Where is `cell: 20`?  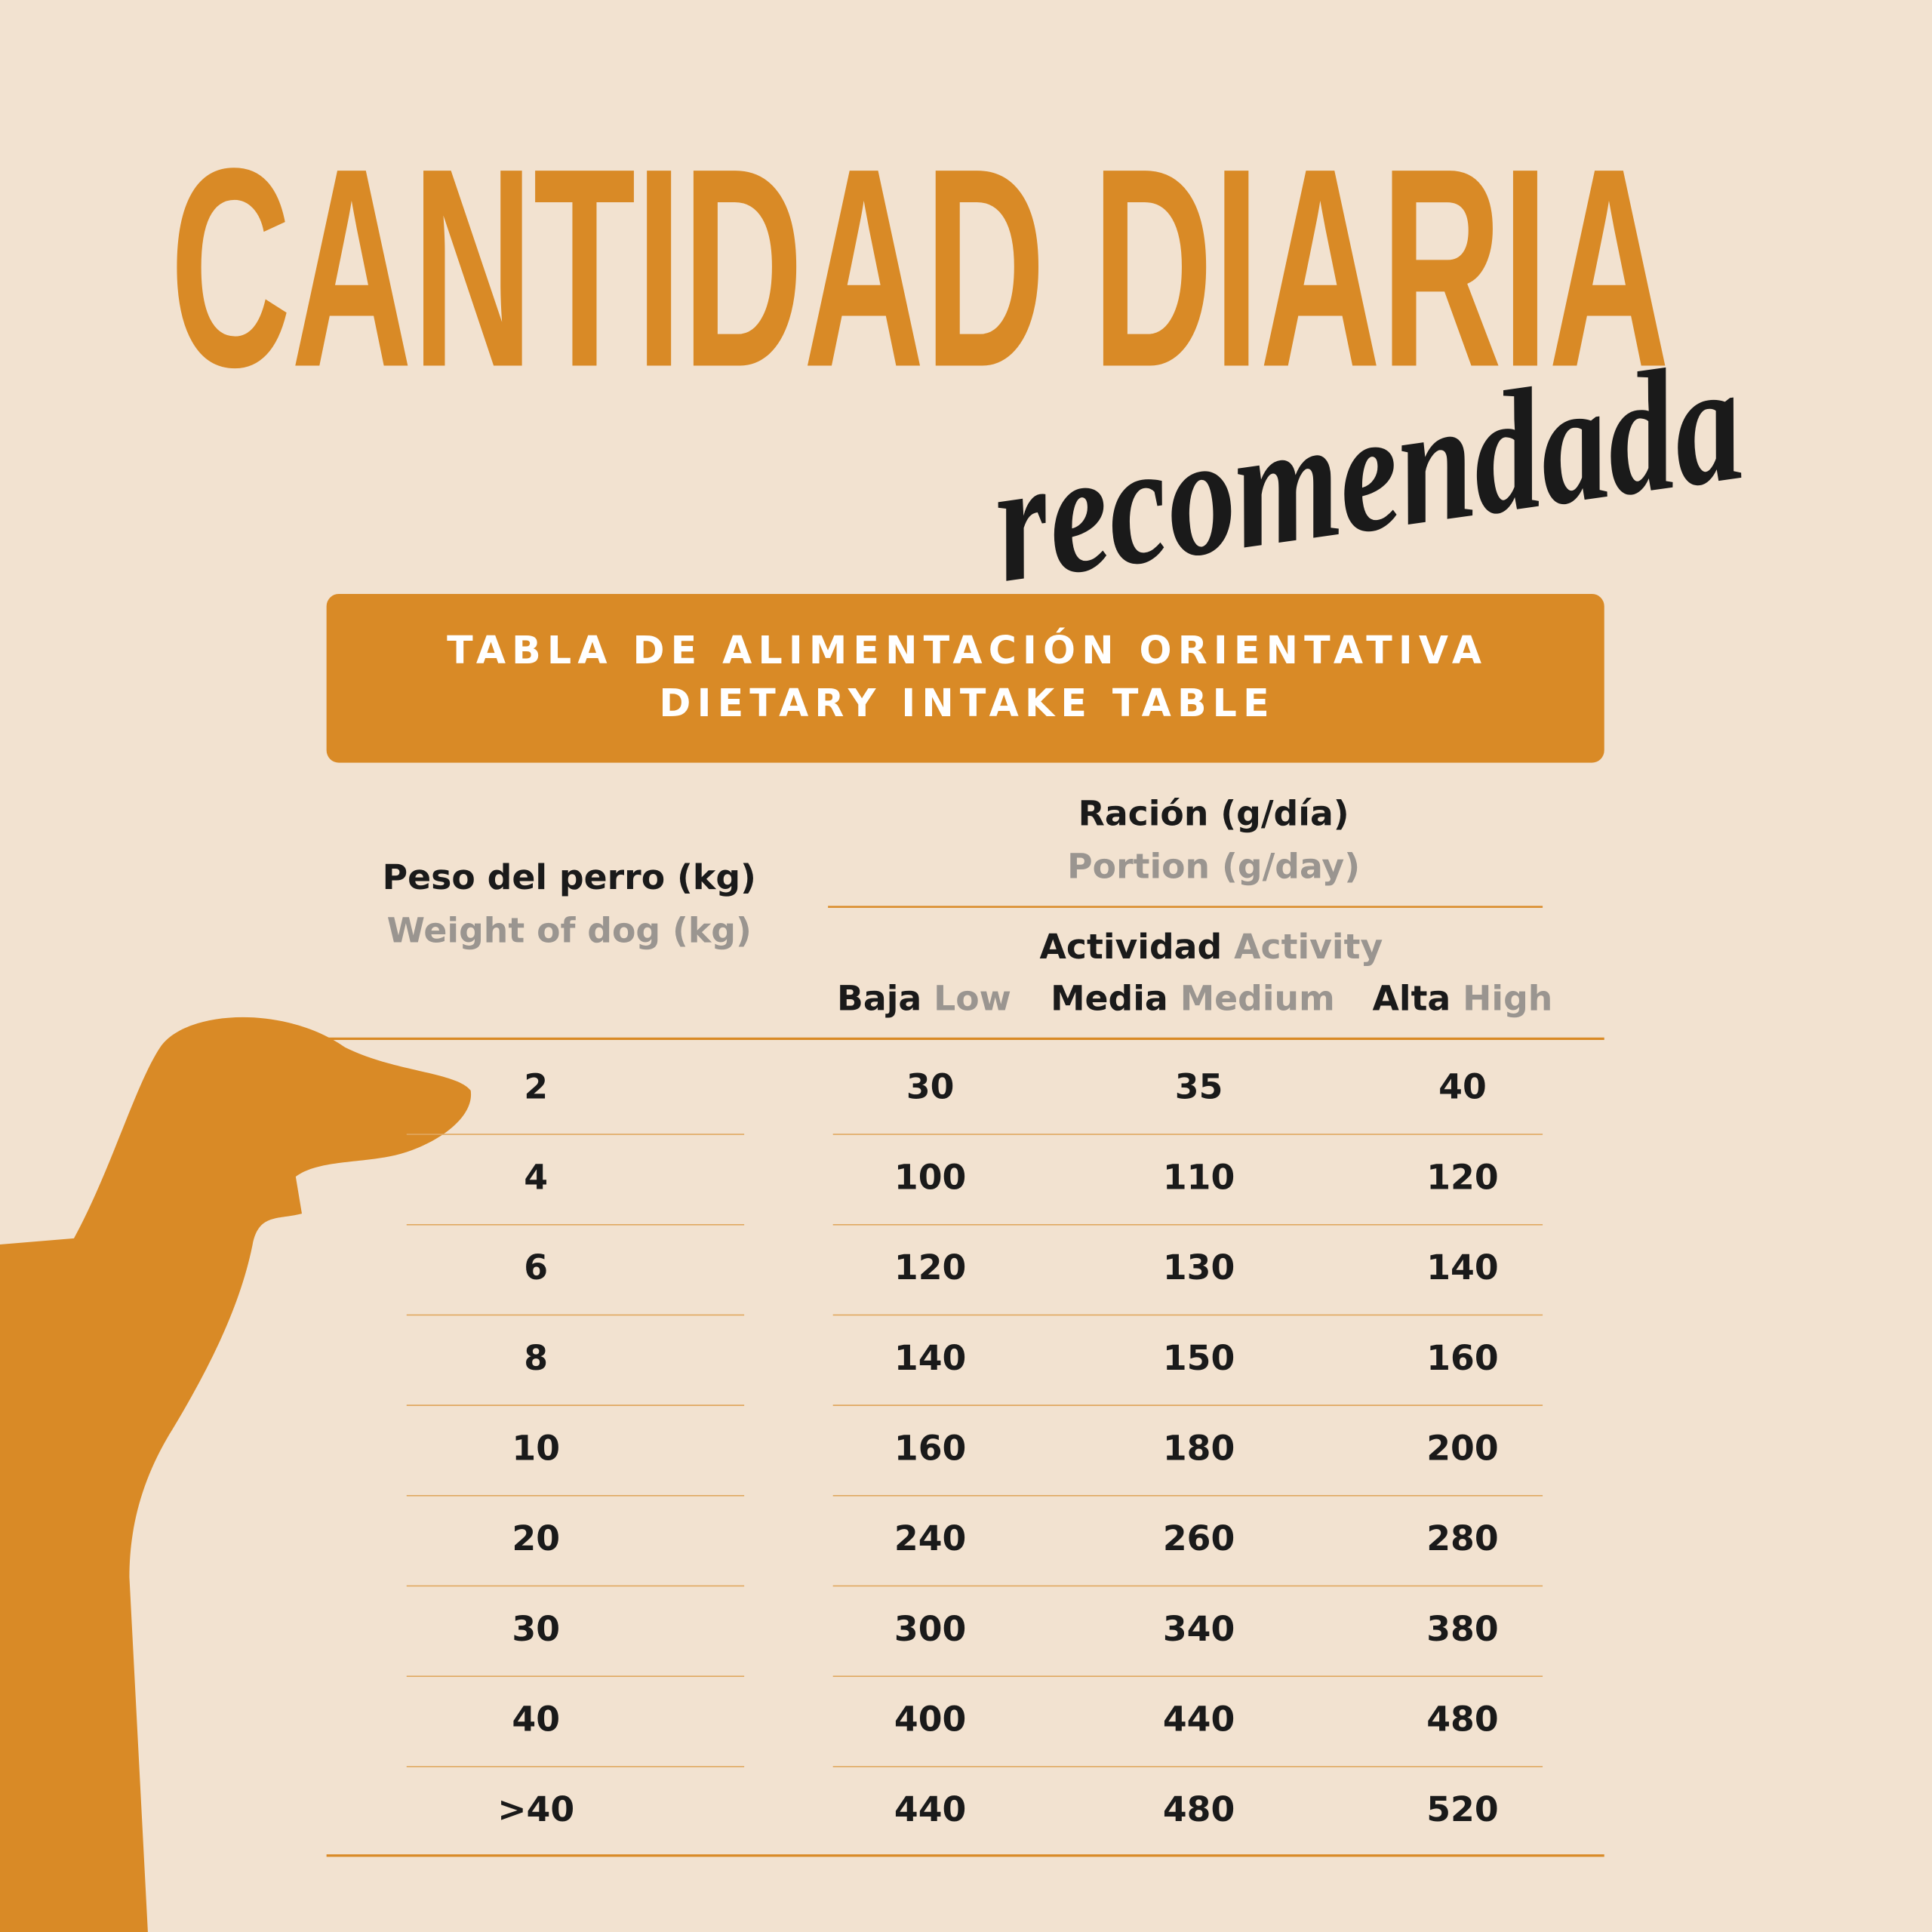 cell: 20 is located at coordinates (536, 1538).